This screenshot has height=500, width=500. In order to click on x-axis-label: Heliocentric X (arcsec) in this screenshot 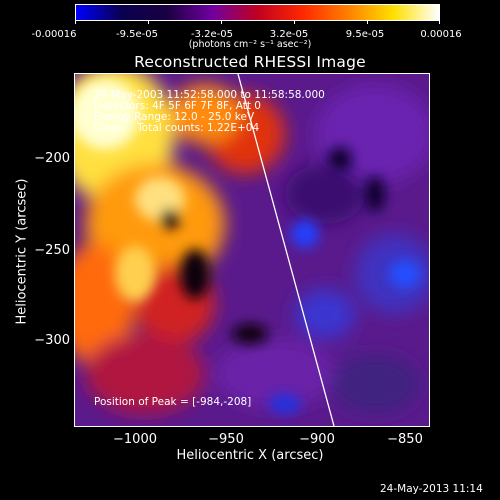, I will do `click(250, 455)`.